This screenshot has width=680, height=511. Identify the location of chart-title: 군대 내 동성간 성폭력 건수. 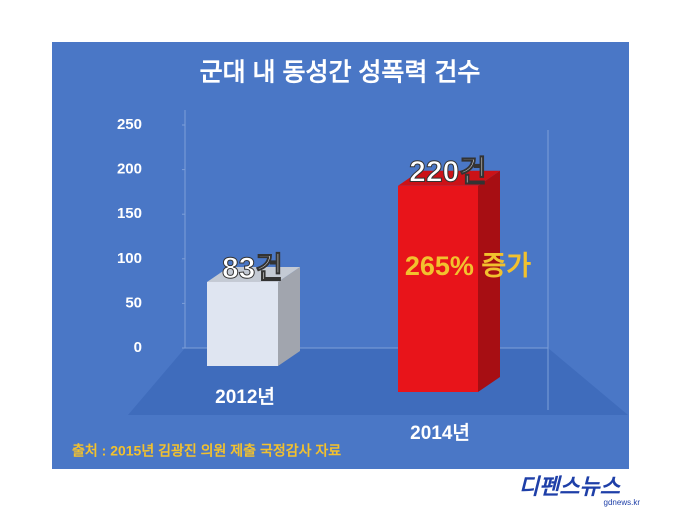
(340, 73).